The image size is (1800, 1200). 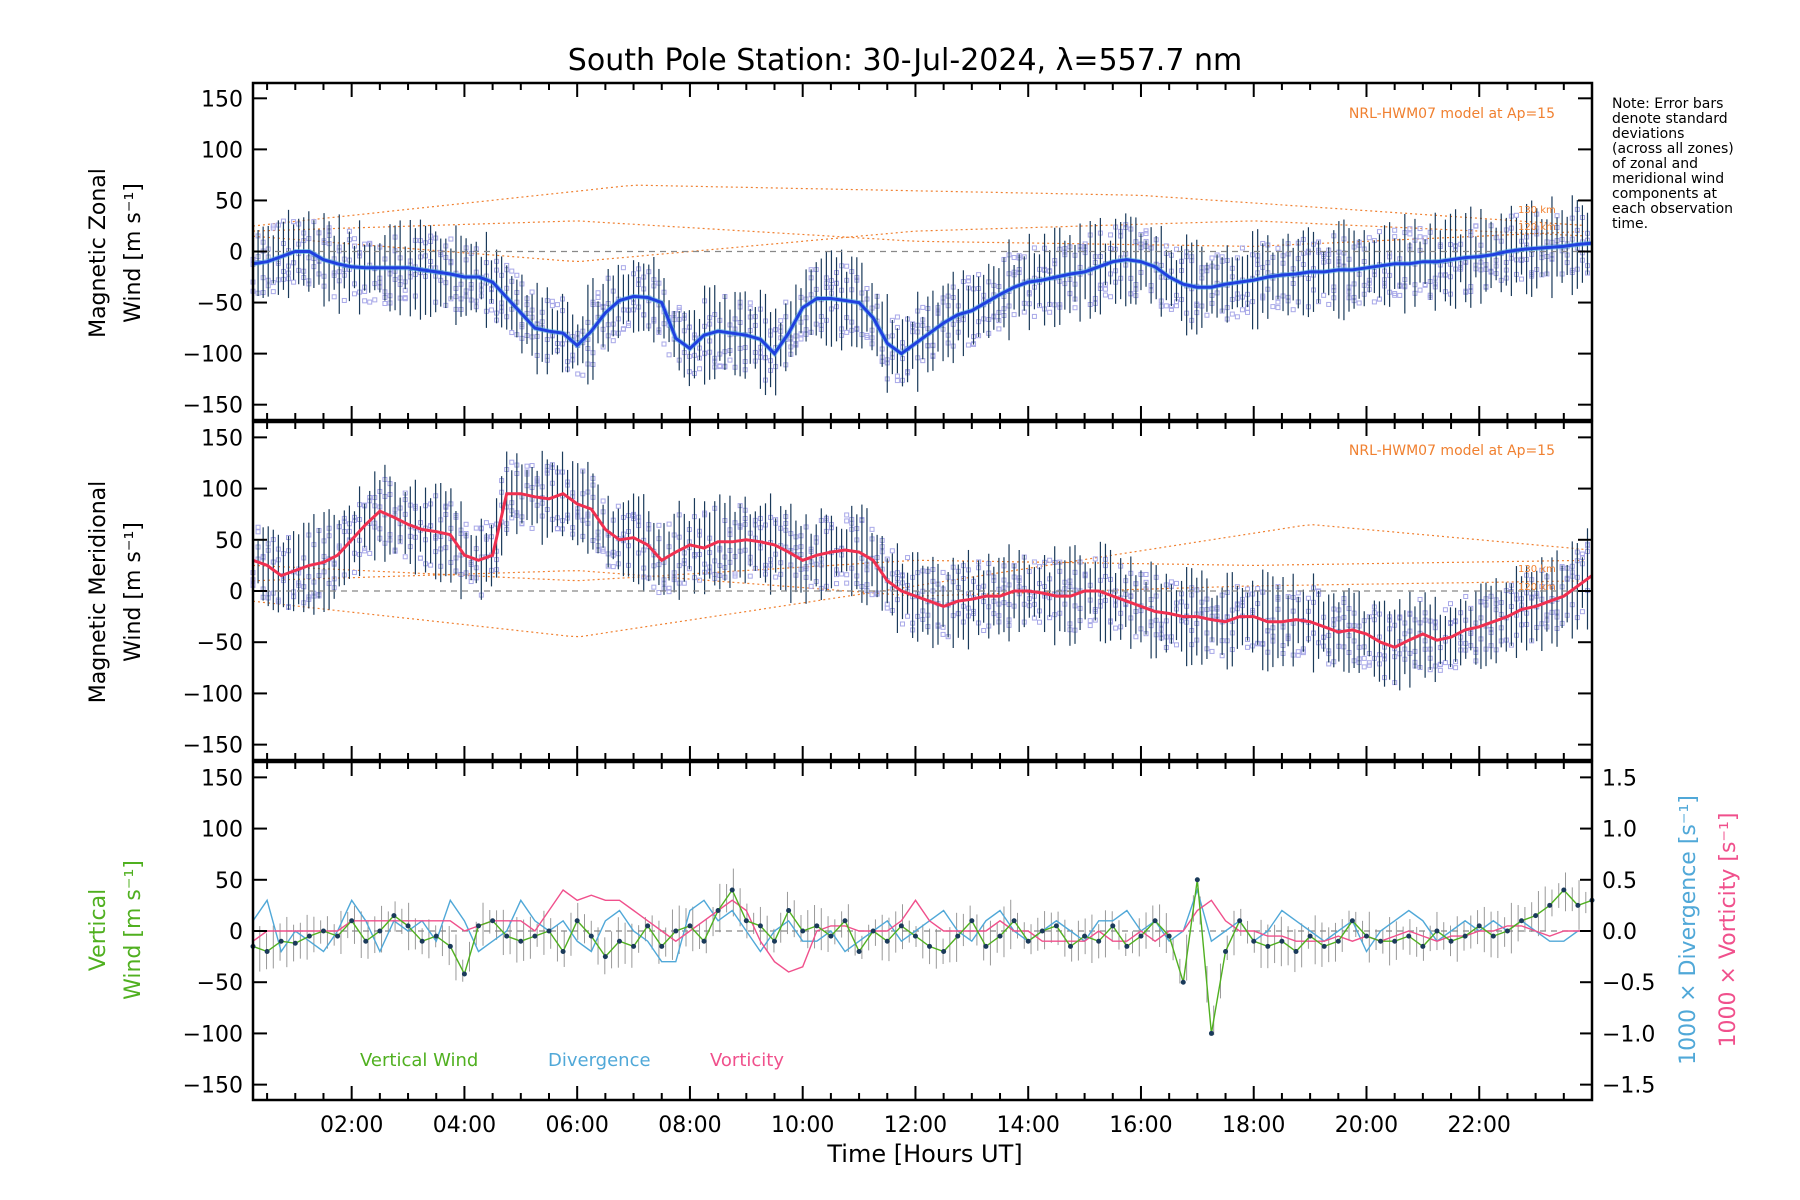 I want to click on right-y-tick-label: −1.5, so click(x=1628, y=1086).